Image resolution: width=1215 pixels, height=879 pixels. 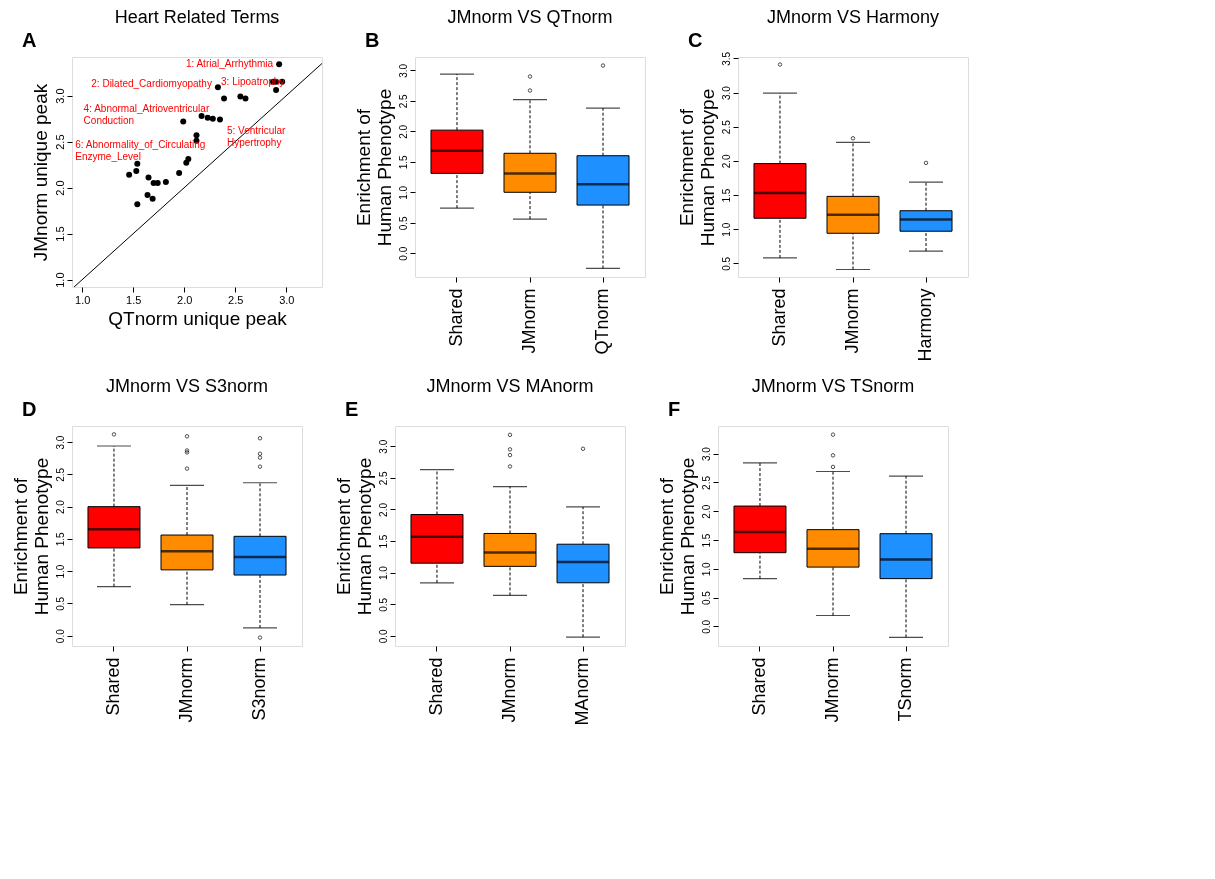 I want to click on x-tick-label: Harmony, so click(x=925, y=325).